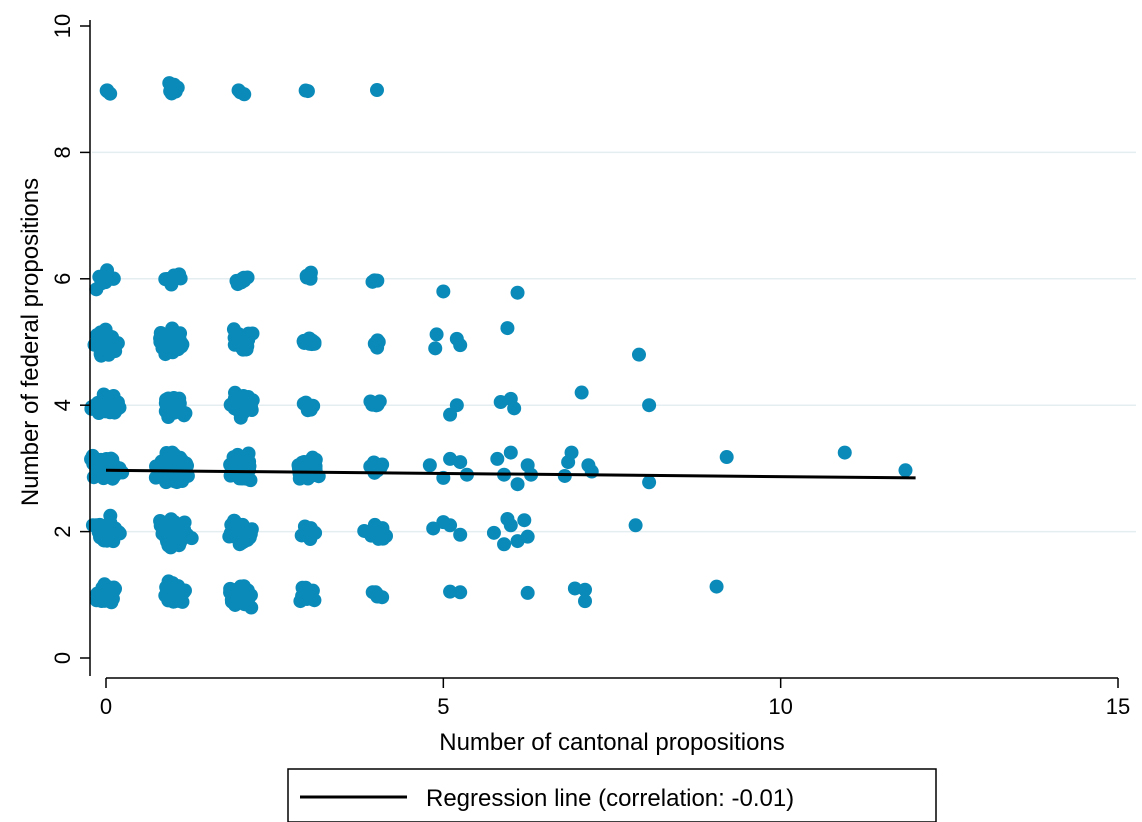 Image resolution: width=1142 pixels, height=822 pixels. Describe the element at coordinates (106, 706) in the screenshot. I see `x-tick-label: 0` at that location.